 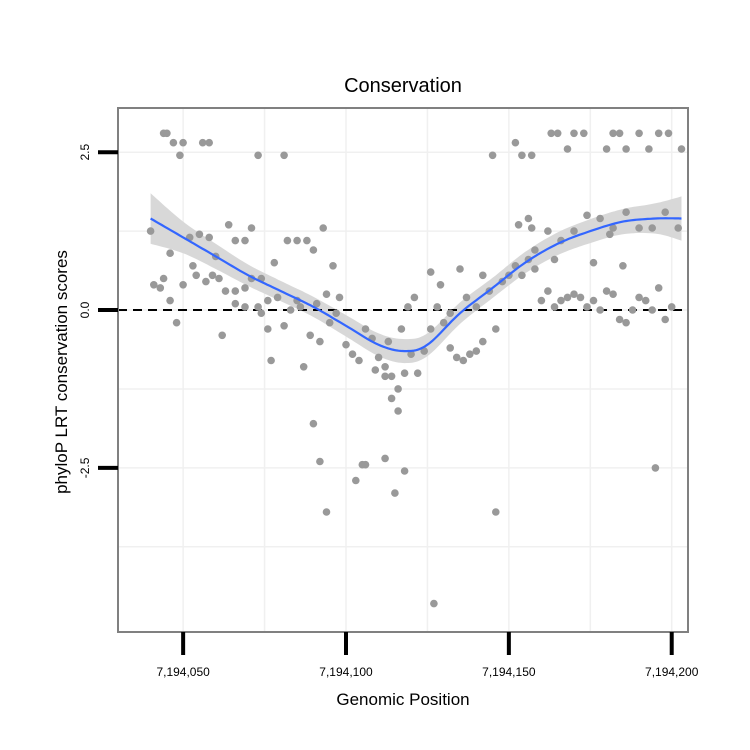 I want to click on x-tick-label: 7,194,100, so click(x=346, y=672).